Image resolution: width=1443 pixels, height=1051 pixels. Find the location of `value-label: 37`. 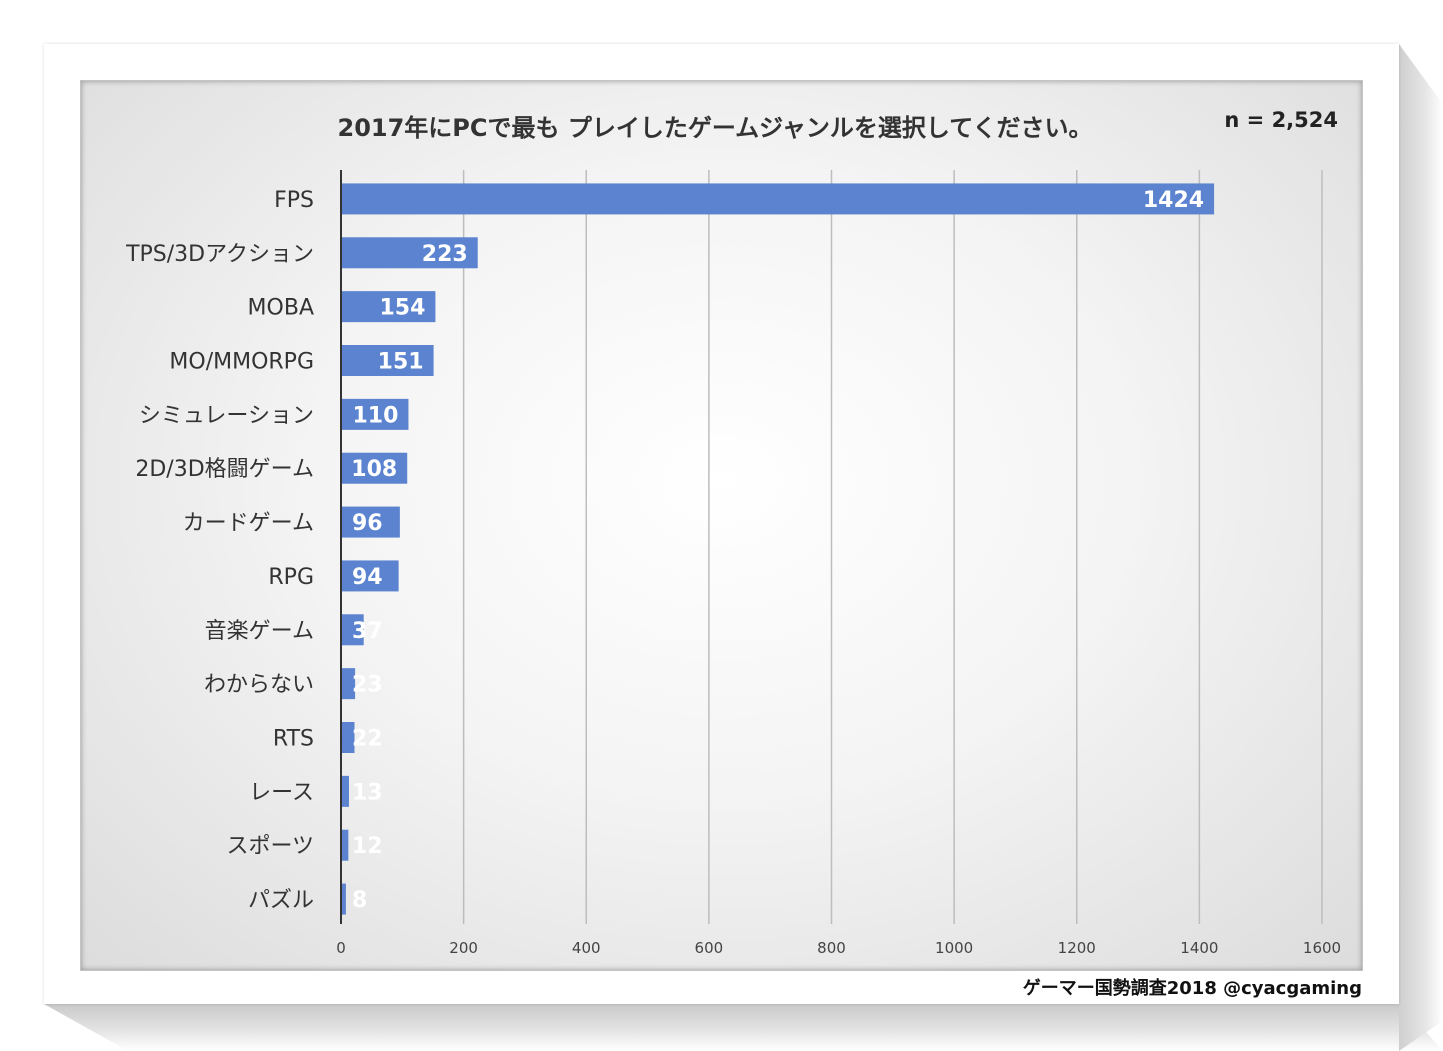

value-label: 37 is located at coordinates (367, 631).